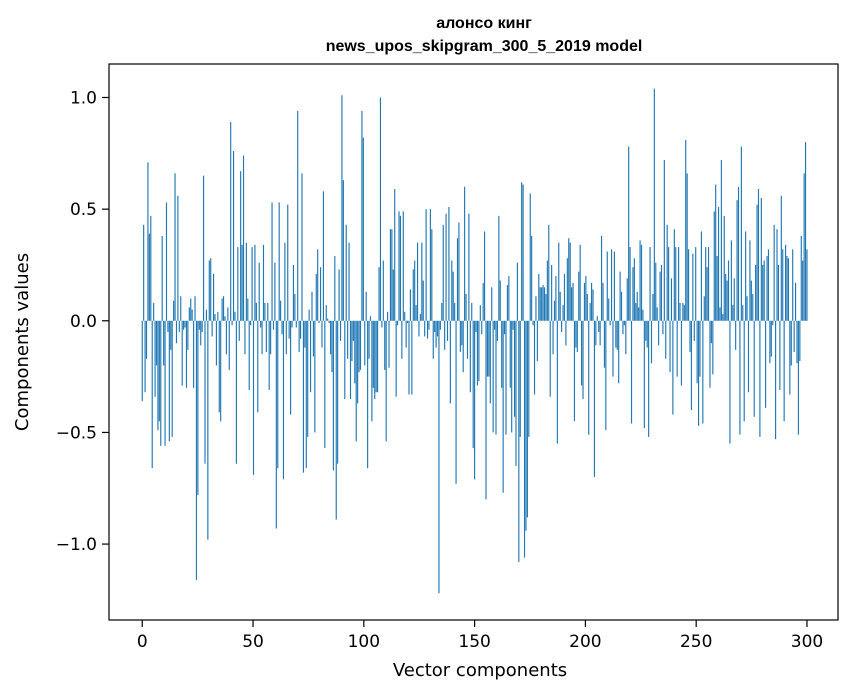 Image resolution: width=867 pixels, height=696 pixels. What do you see at coordinates (480, 636) in the screenshot?
I see `x-axis: 0 50 100 150 200 250 300` at bounding box center [480, 636].